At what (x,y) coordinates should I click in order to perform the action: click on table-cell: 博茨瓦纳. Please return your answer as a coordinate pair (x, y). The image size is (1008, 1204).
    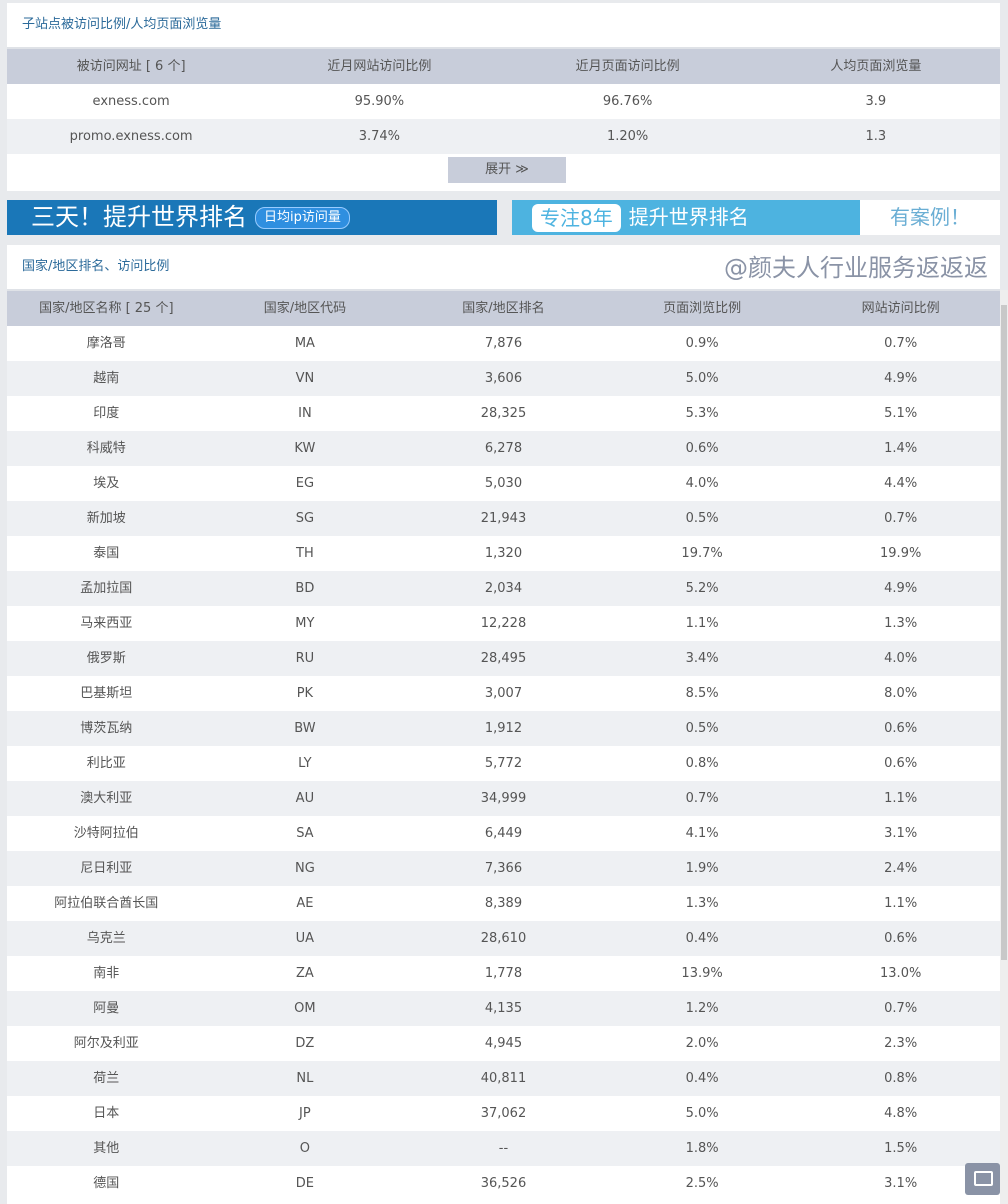
    Looking at the image, I should click on (106, 728).